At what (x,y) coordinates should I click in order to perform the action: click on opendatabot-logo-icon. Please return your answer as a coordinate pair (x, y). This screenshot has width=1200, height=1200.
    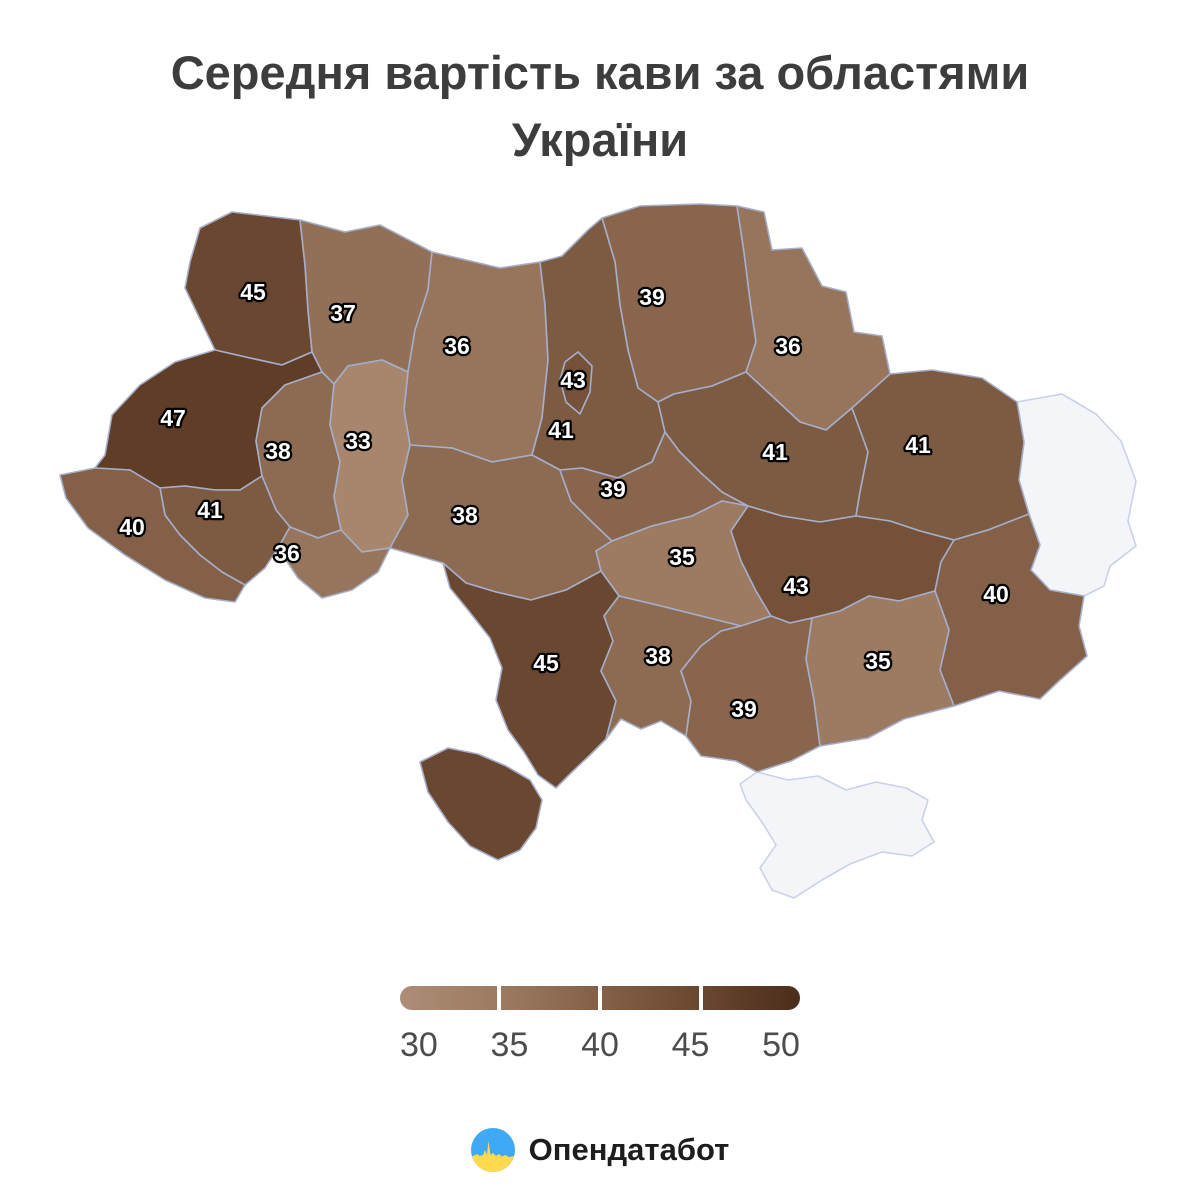
    Looking at the image, I should click on (492, 1150).